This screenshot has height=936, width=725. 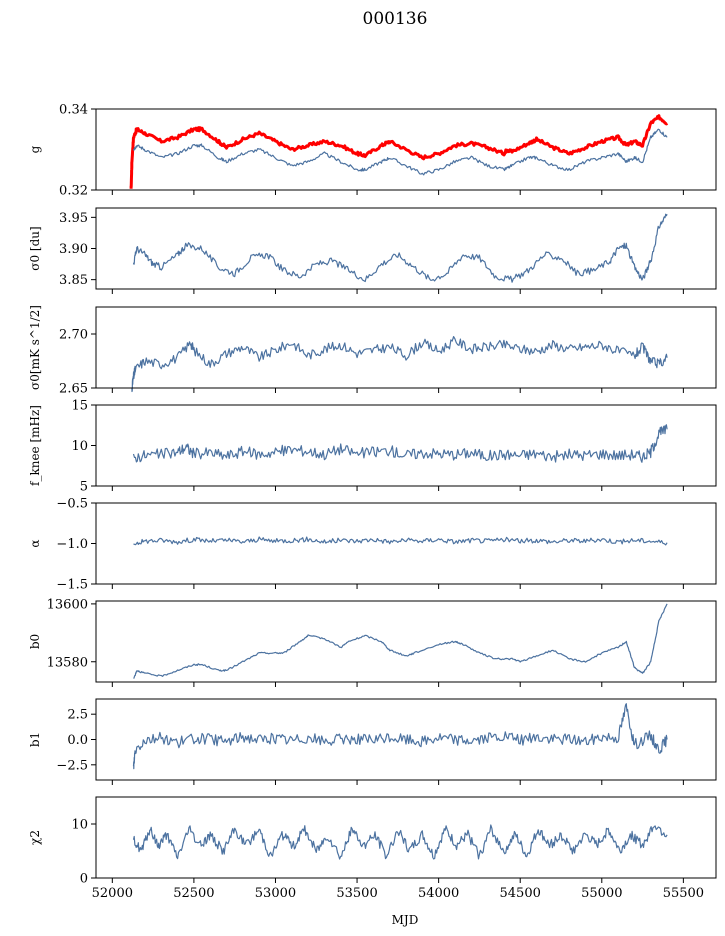 I want to click on y-tick-label: 2.5, so click(x=77, y=715).